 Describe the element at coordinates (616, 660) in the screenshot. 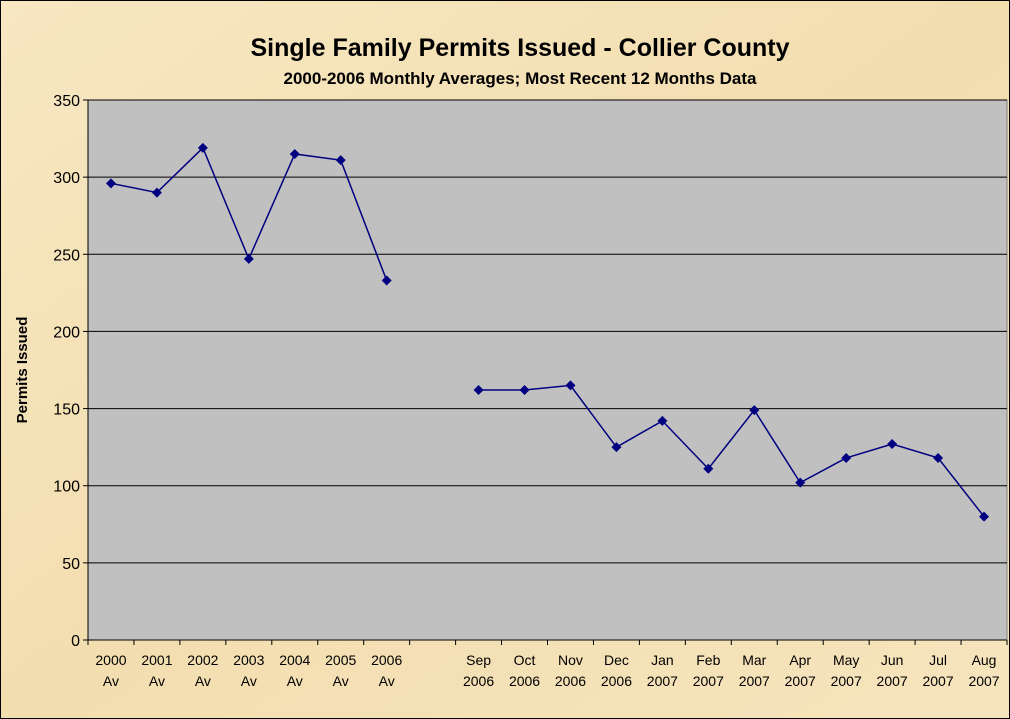

I see `x-tick-label: Dec` at that location.